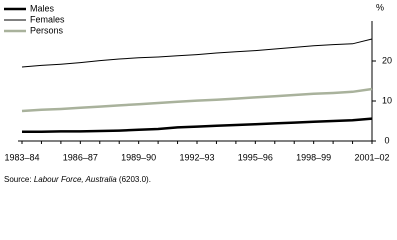 This screenshot has width=397, height=240. I want to click on x-tick-label: 1986–87, so click(80, 157).